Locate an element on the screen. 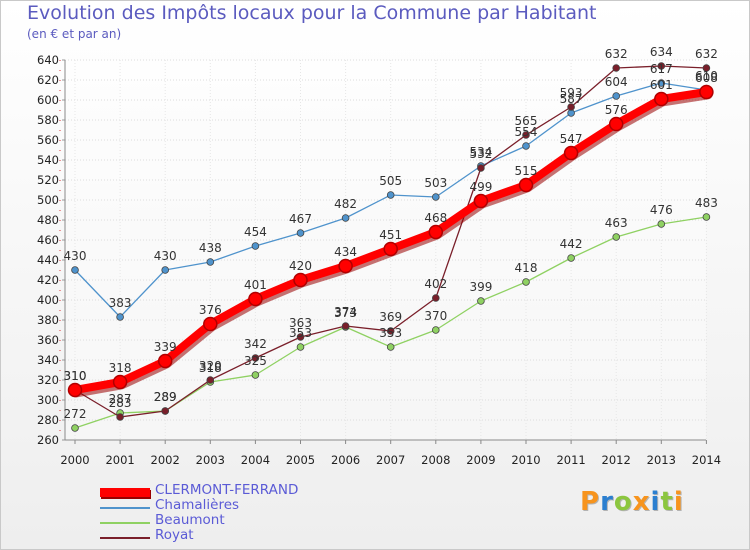  y-tick-label: 300 is located at coordinates (48, 400).